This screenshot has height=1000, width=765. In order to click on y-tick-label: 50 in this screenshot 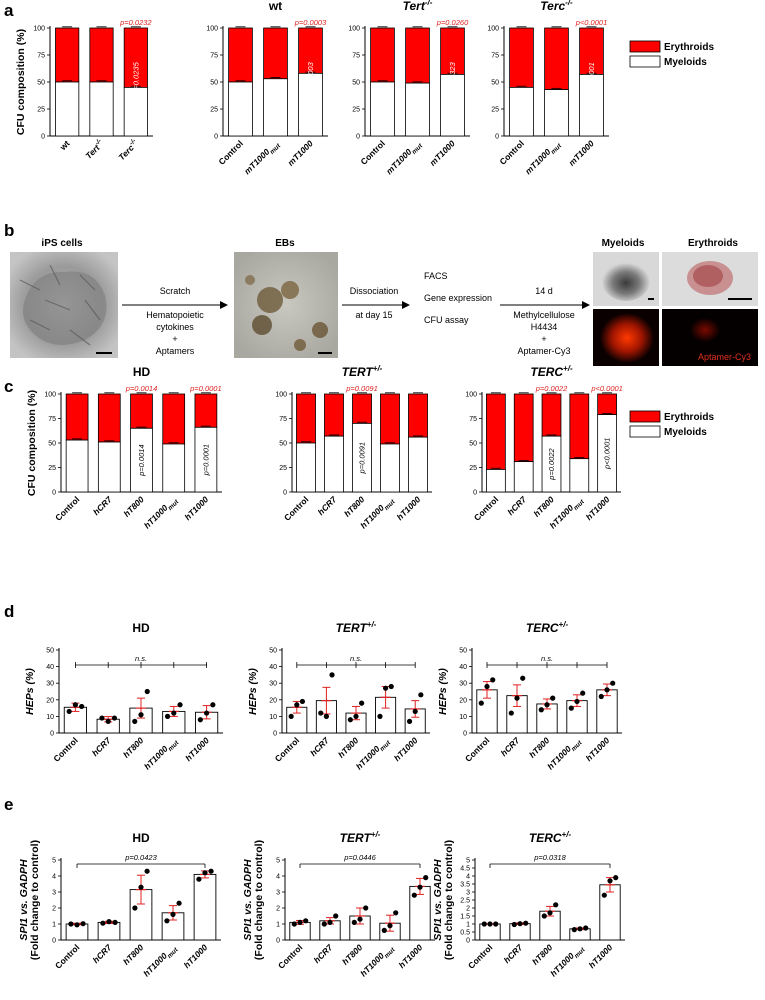, I will do `click(473, 444)`.